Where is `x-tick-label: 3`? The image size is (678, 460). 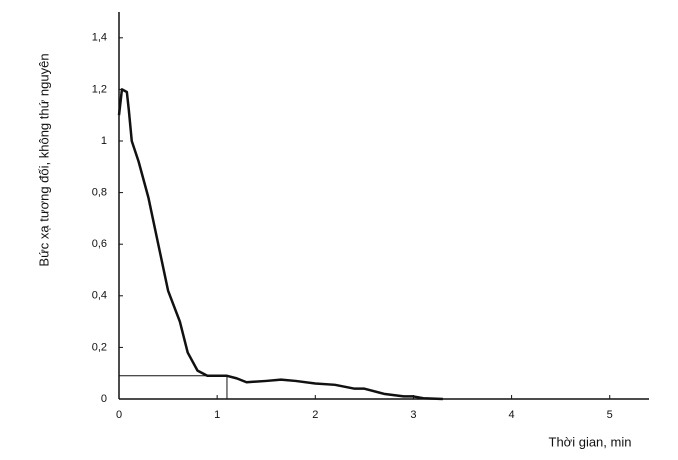
x-tick-label: 3 is located at coordinates (413, 415).